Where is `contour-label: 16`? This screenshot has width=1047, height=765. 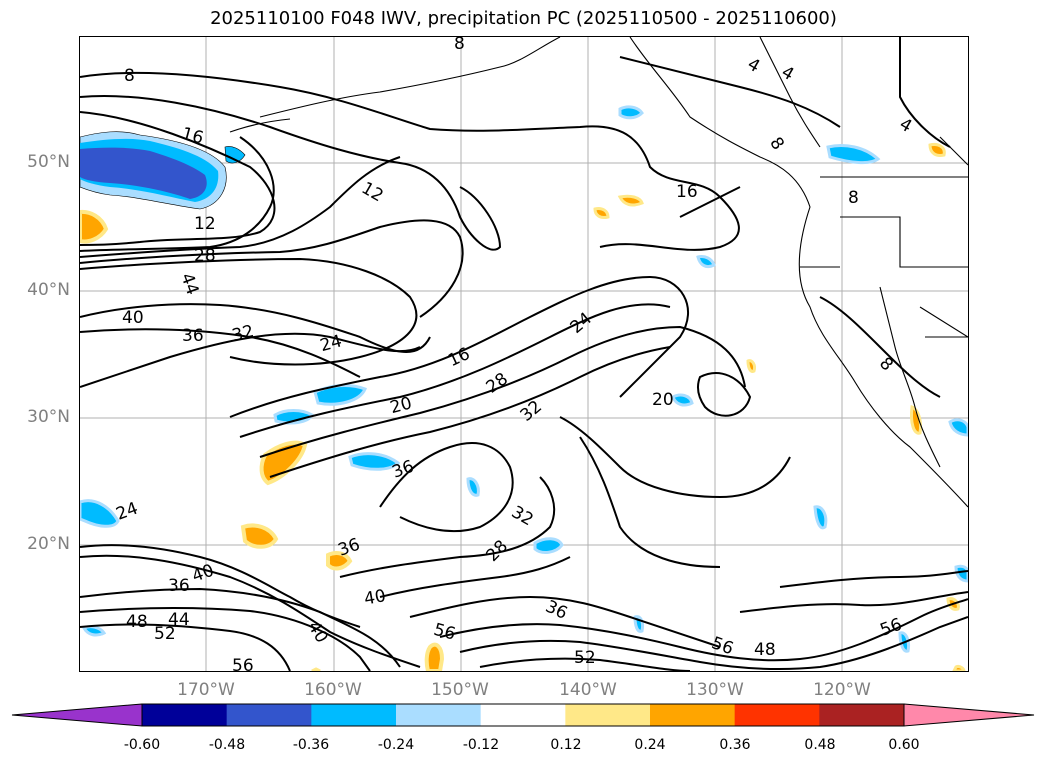 contour-label: 16 is located at coordinates (687, 192).